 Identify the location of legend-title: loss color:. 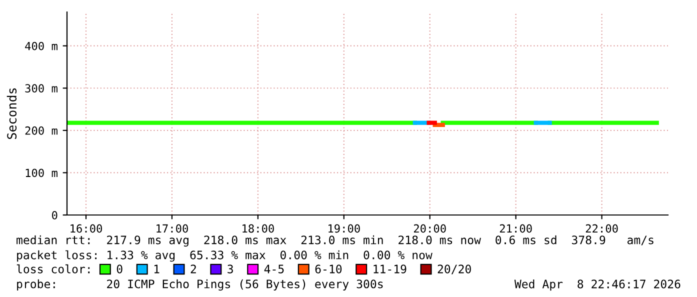
(53, 269).